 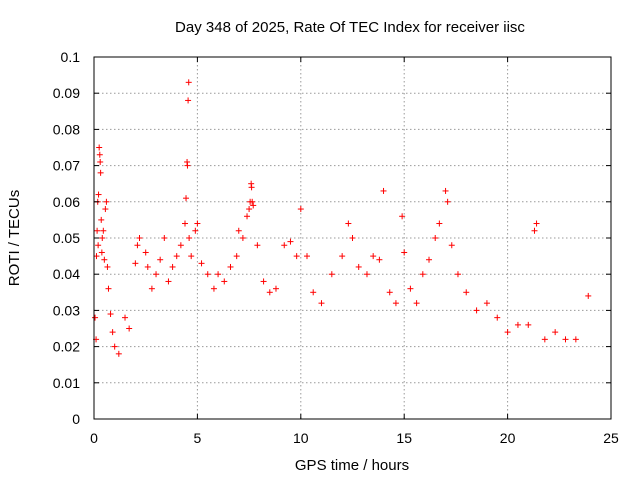 What do you see at coordinates (14, 238) in the screenshot?
I see `y-axis-label: ROTI / TECUs` at bounding box center [14, 238].